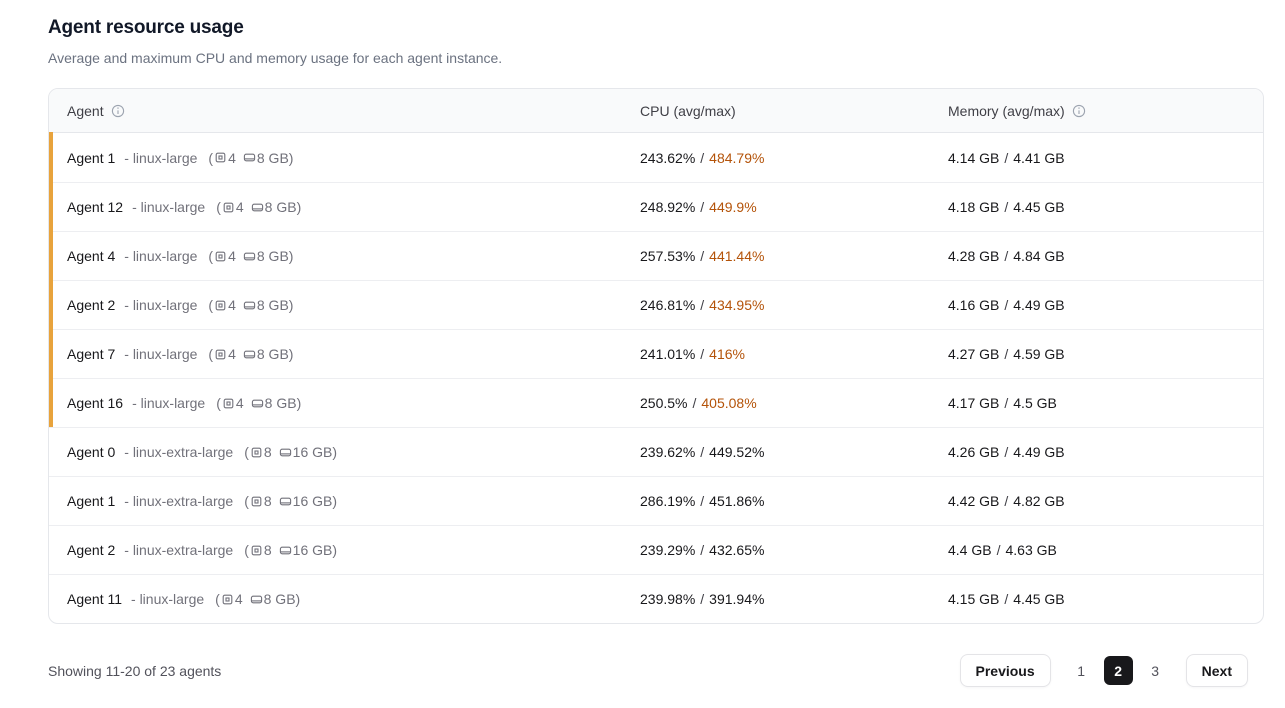 The width and height of the screenshot is (1285, 708). What do you see at coordinates (146, 27) in the screenshot?
I see `page-title: Agent resource usage` at bounding box center [146, 27].